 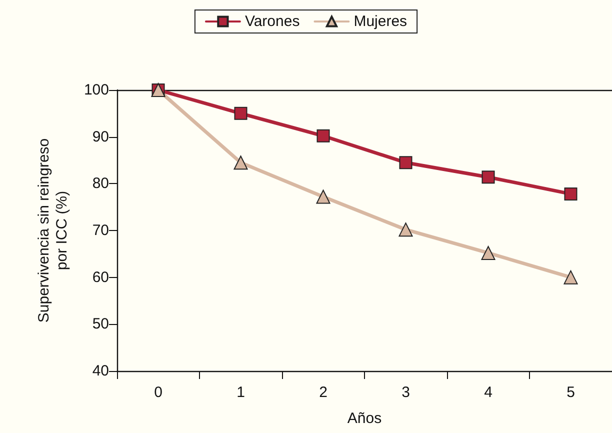 What do you see at coordinates (96, 90) in the screenshot?
I see `y-tick-label: 100` at bounding box center [96, 90].